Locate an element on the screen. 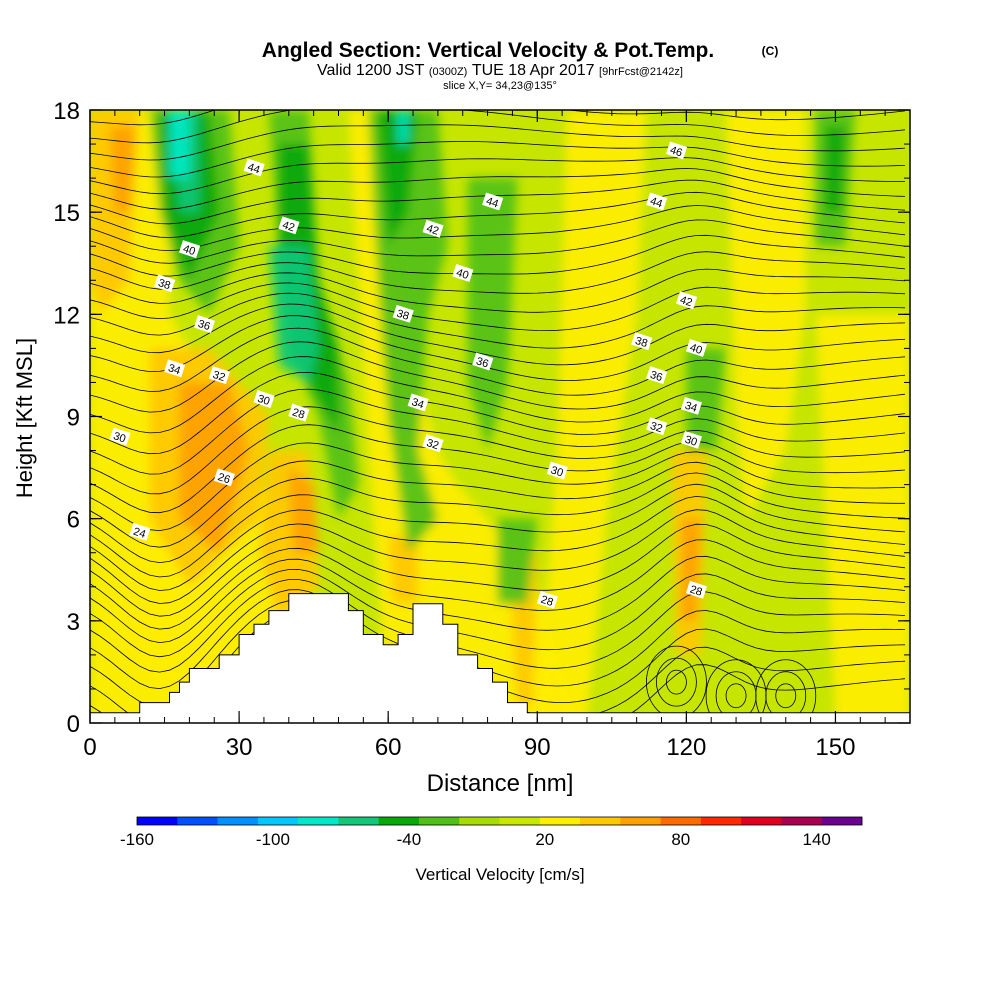  y-tick-label: 3 is located at coordinates (73, 622).